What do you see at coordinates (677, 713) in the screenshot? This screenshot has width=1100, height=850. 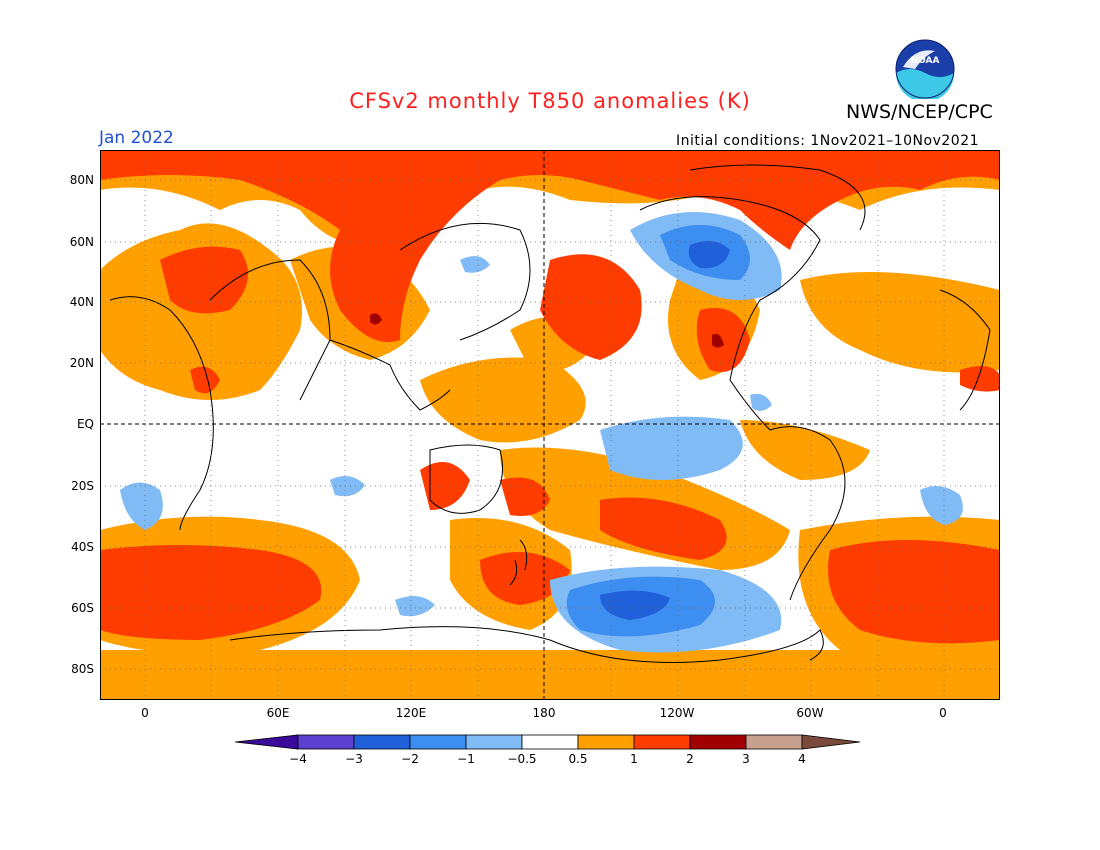 I see `lon-label-120w: 120W` at bounding box center [677, 713].